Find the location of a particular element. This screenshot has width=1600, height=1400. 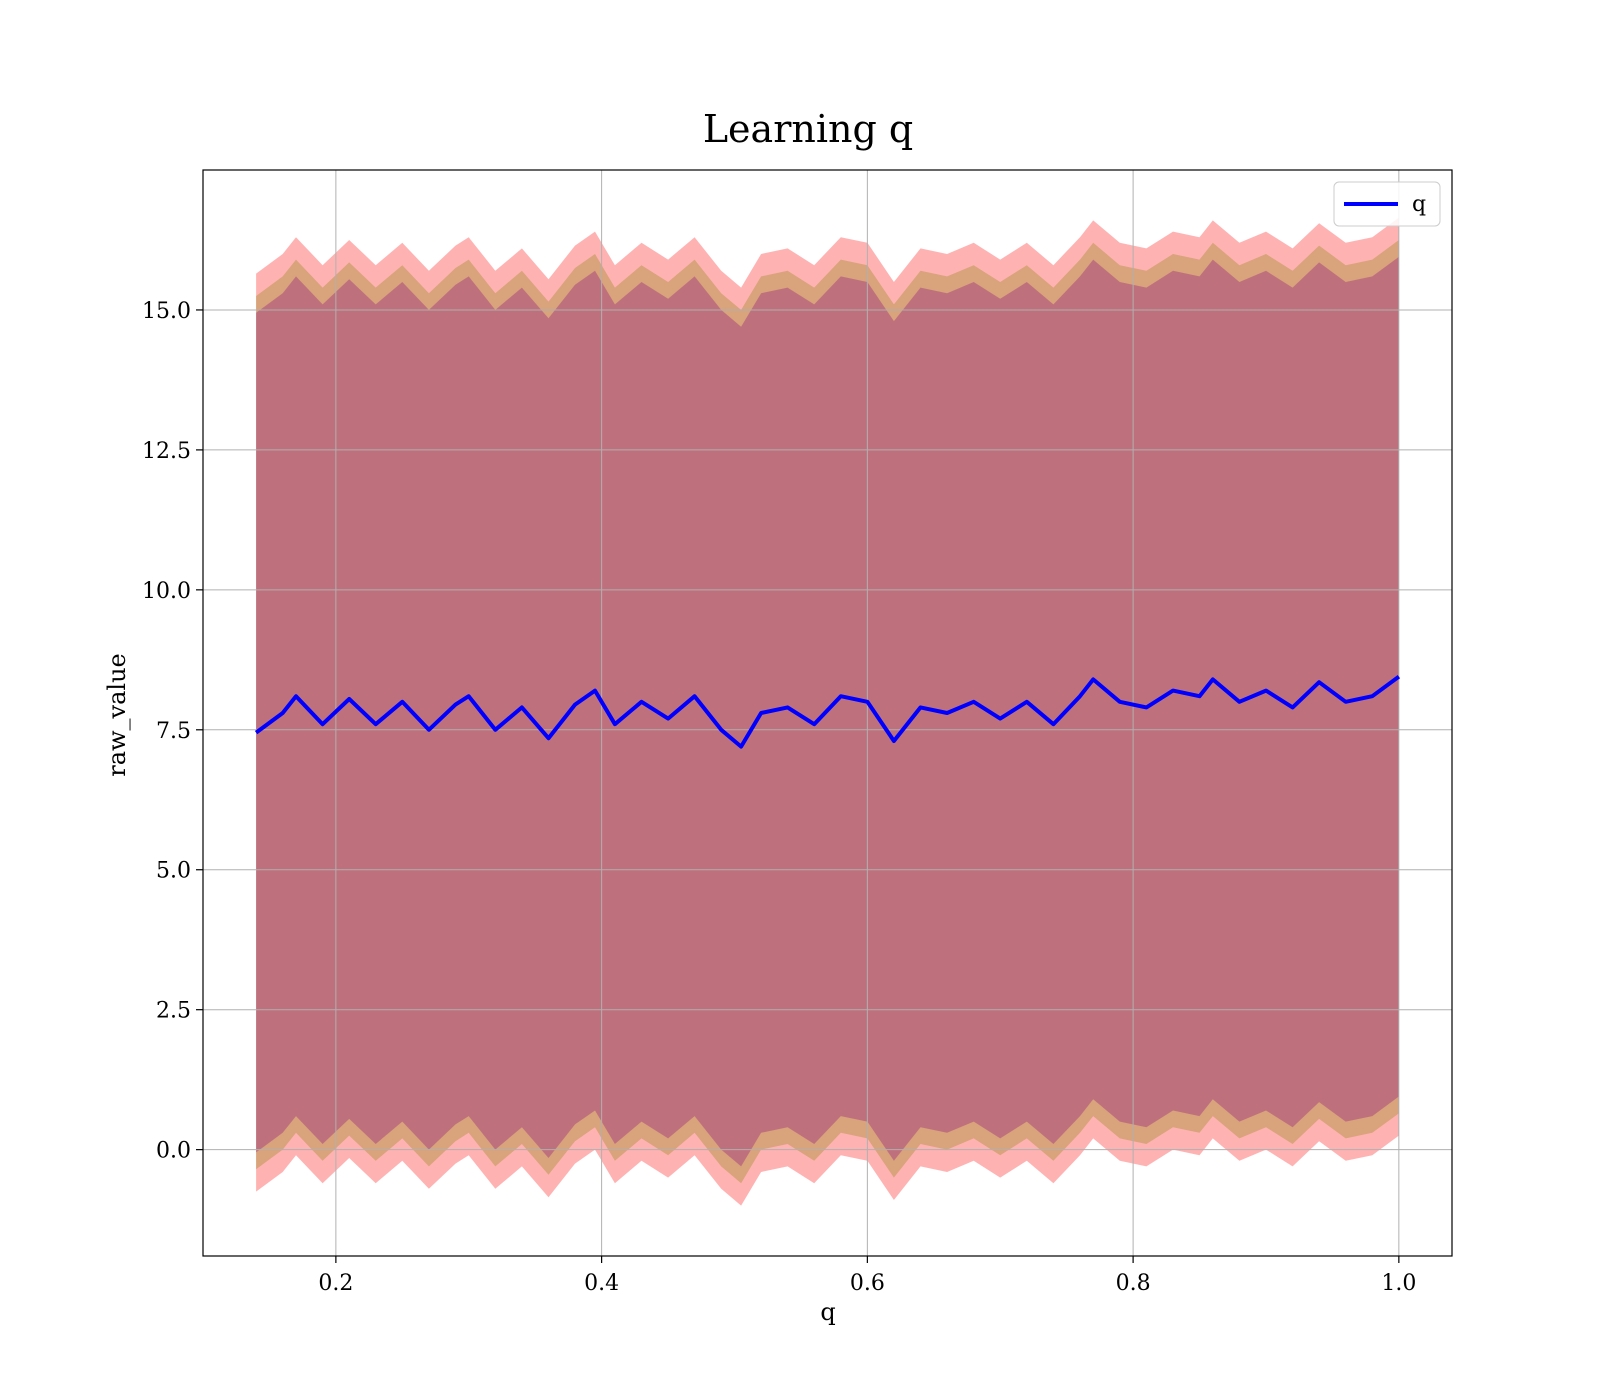

y-tick-label: 2.5 is located at coordinates (173, 1011).